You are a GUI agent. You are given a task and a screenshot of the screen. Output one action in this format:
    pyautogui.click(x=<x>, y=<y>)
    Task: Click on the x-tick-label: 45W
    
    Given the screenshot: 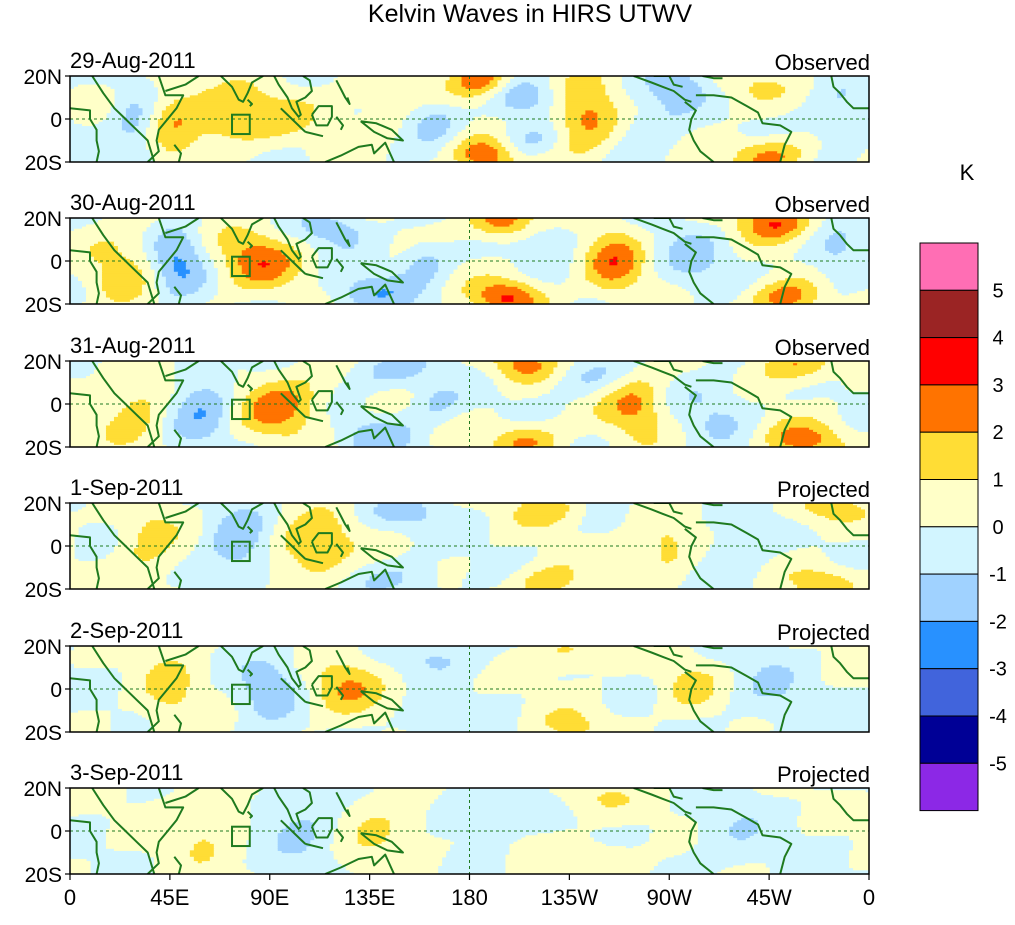 What is the action you would take?
    pyautogui.click(x=769, y=897)
    